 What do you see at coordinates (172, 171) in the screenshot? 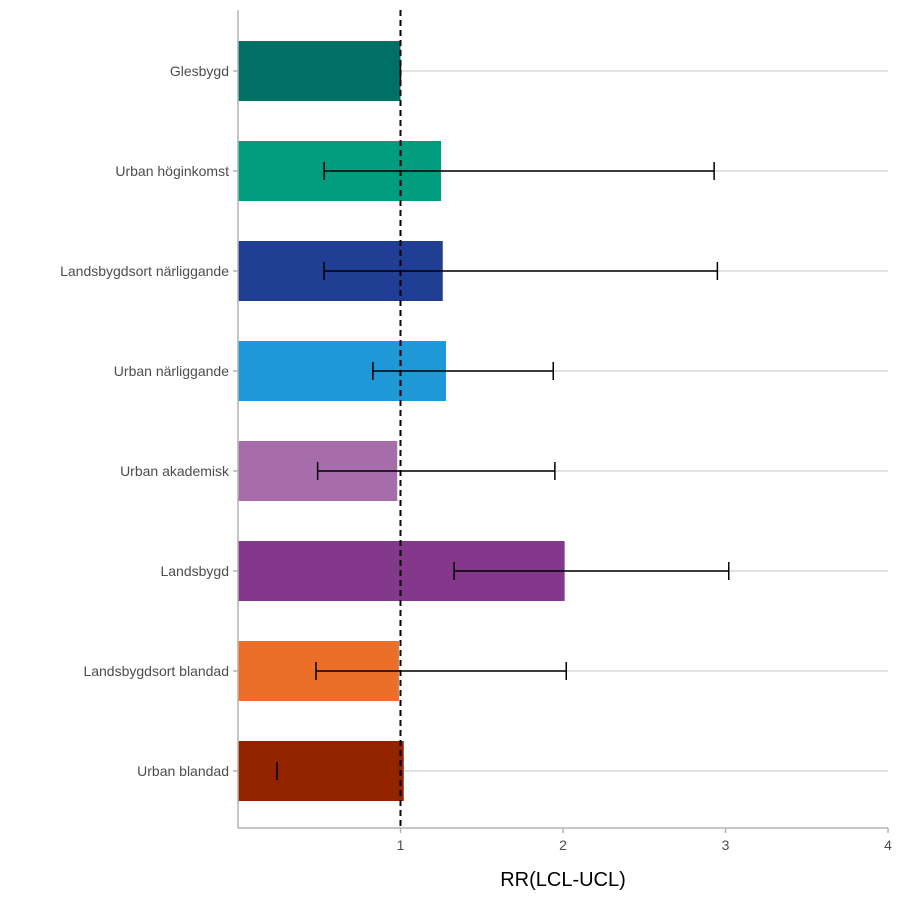
I see `category-label: Urban höginkomst` at bounding box center [172, 171].